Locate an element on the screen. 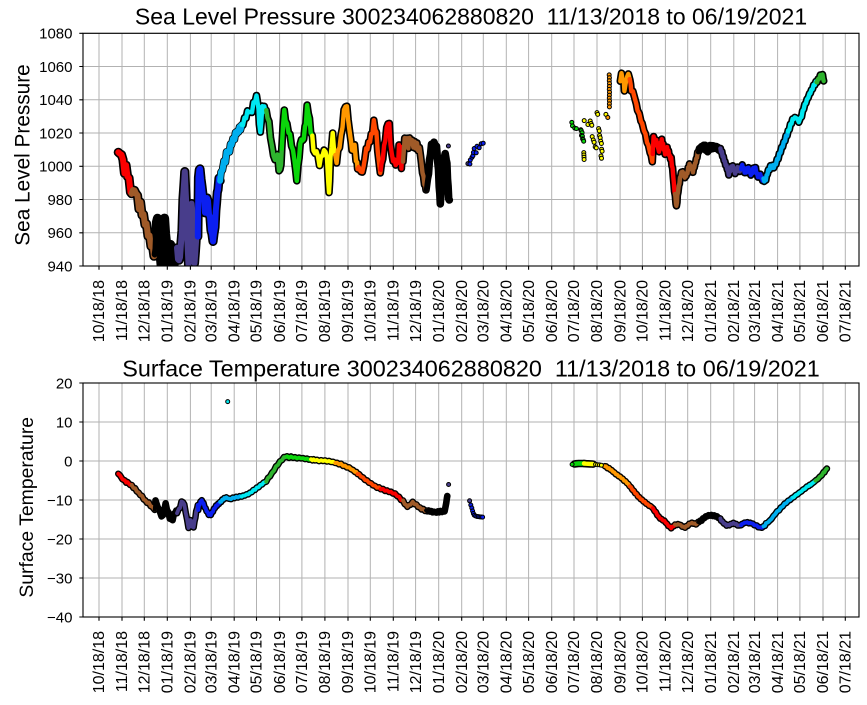 Image resolution: width=867 pixels, height=705 pixels. svg-text: 1080 is located at coordinates (55, 34).